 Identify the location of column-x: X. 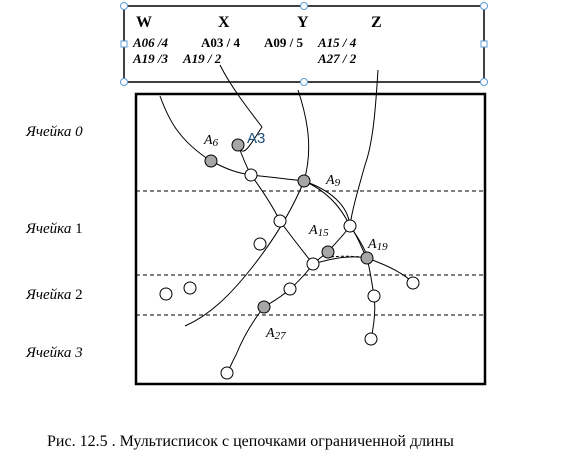
(224, 22).